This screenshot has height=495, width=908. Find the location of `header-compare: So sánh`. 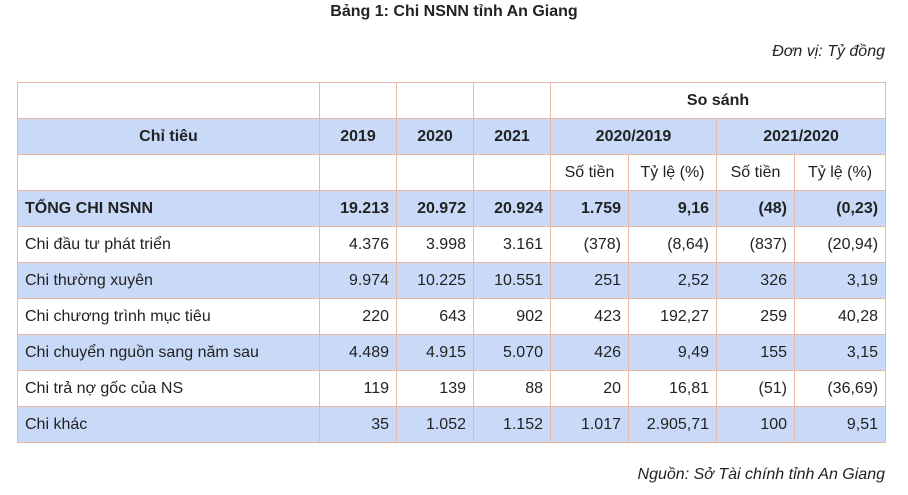

header-compare: So sánh is located at coordinates (718, 100).